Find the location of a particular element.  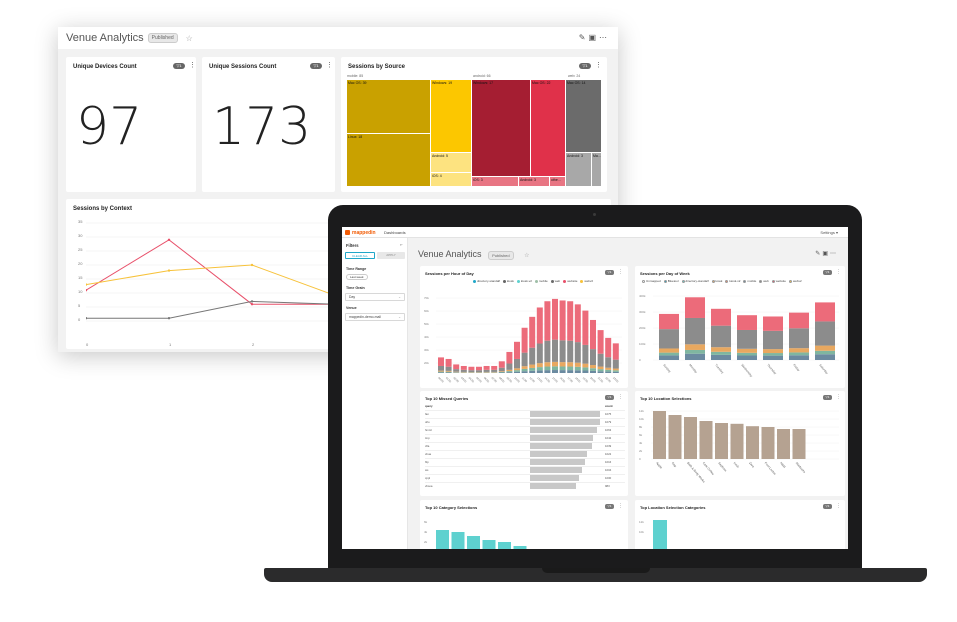

time-grain-select: Day ⌄ is located at coordinates (375, 297).